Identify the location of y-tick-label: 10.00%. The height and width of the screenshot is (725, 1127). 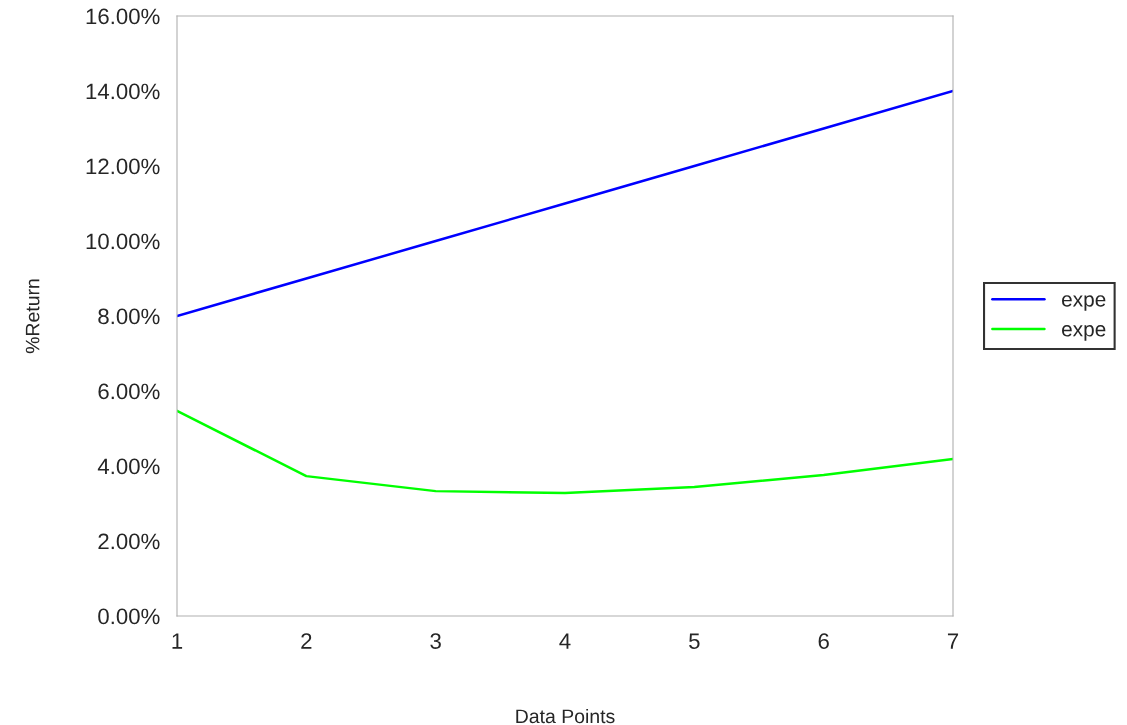
(123, 241).